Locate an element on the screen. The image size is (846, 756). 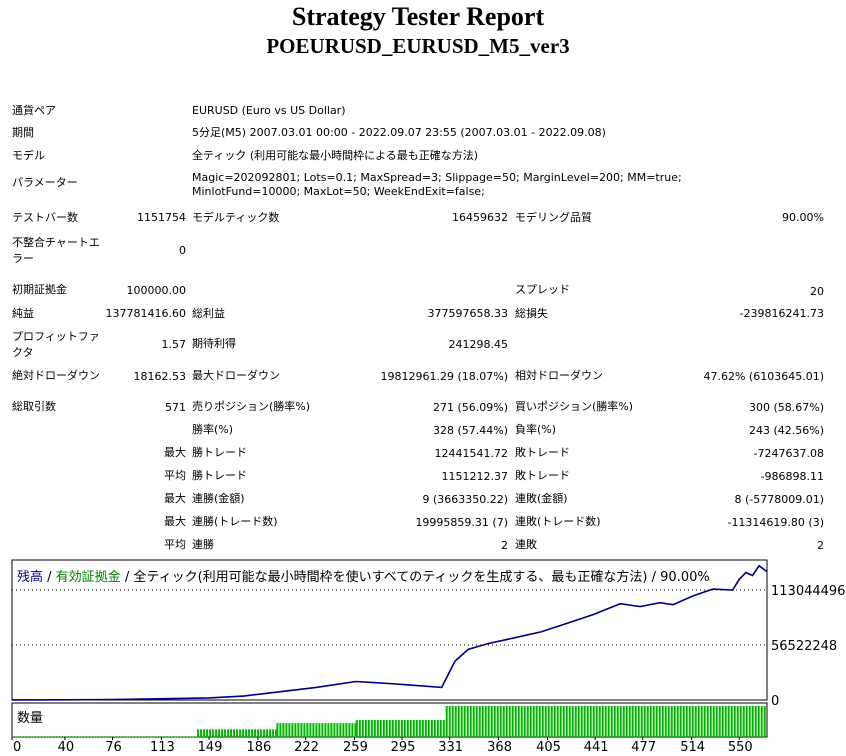
bars-value: 1151754 is located at coordinates (161, 217).